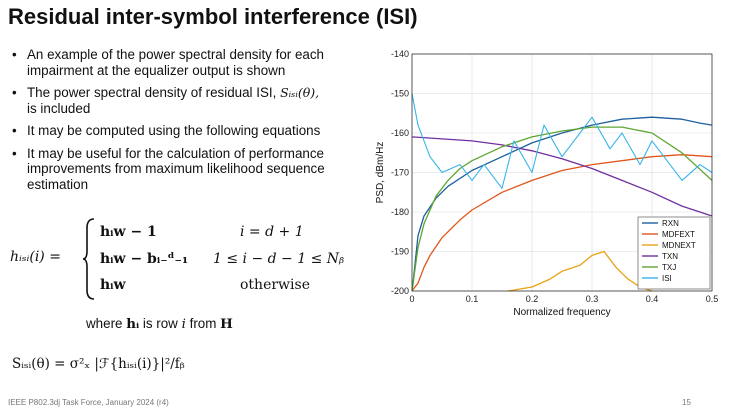  Describe the element at coordinates (686, 402) in the screenshot. I see `page-number: 15` at that location.